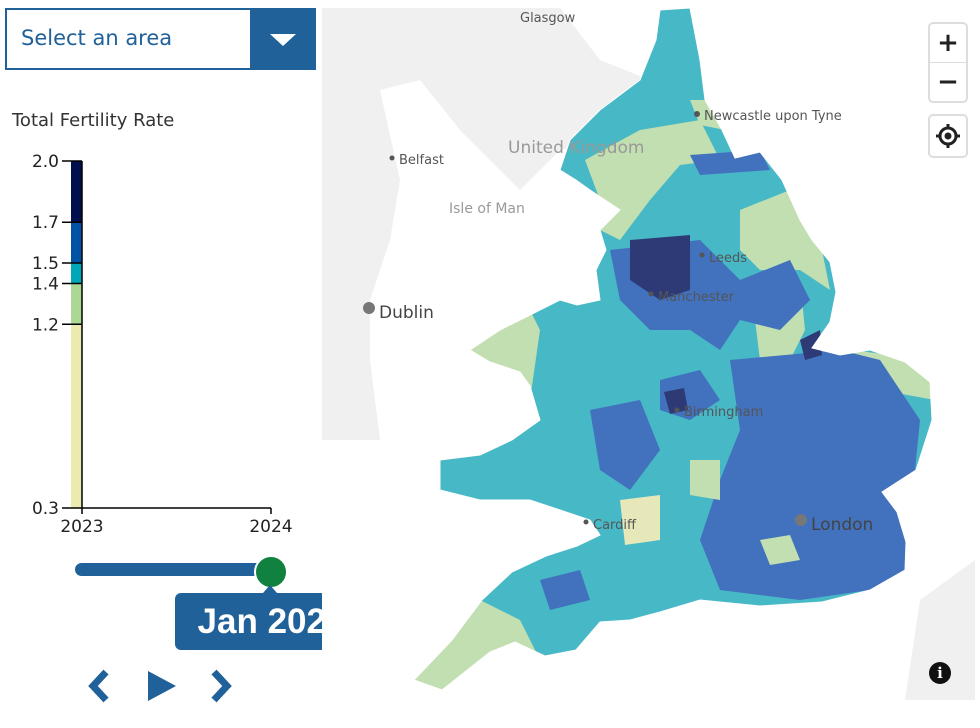 This screenshot has height=728, width=980. What do you see at coordinates (487, 209) in the screenshot?
I see `label-isle-of-man: Isle of Man` at bounding box center [487, 209].